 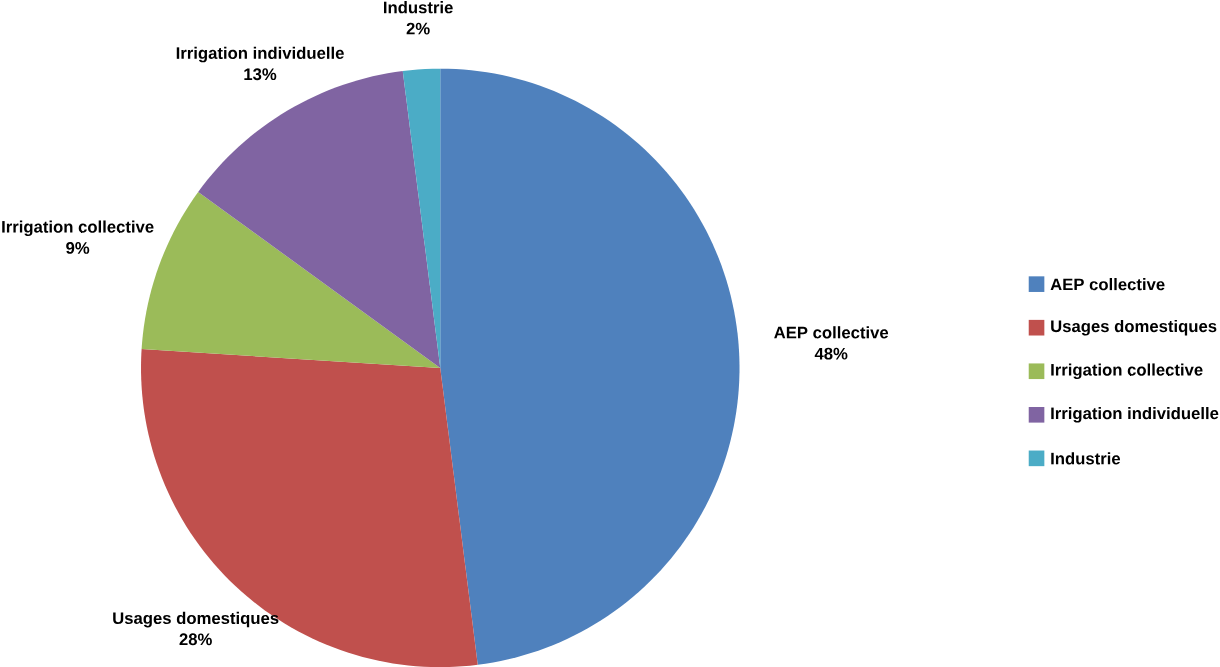 What do you see at coordinates (831, 332) in the screenshot?
I see `slice-label: AEP collective` at bounding box center [831, 332].